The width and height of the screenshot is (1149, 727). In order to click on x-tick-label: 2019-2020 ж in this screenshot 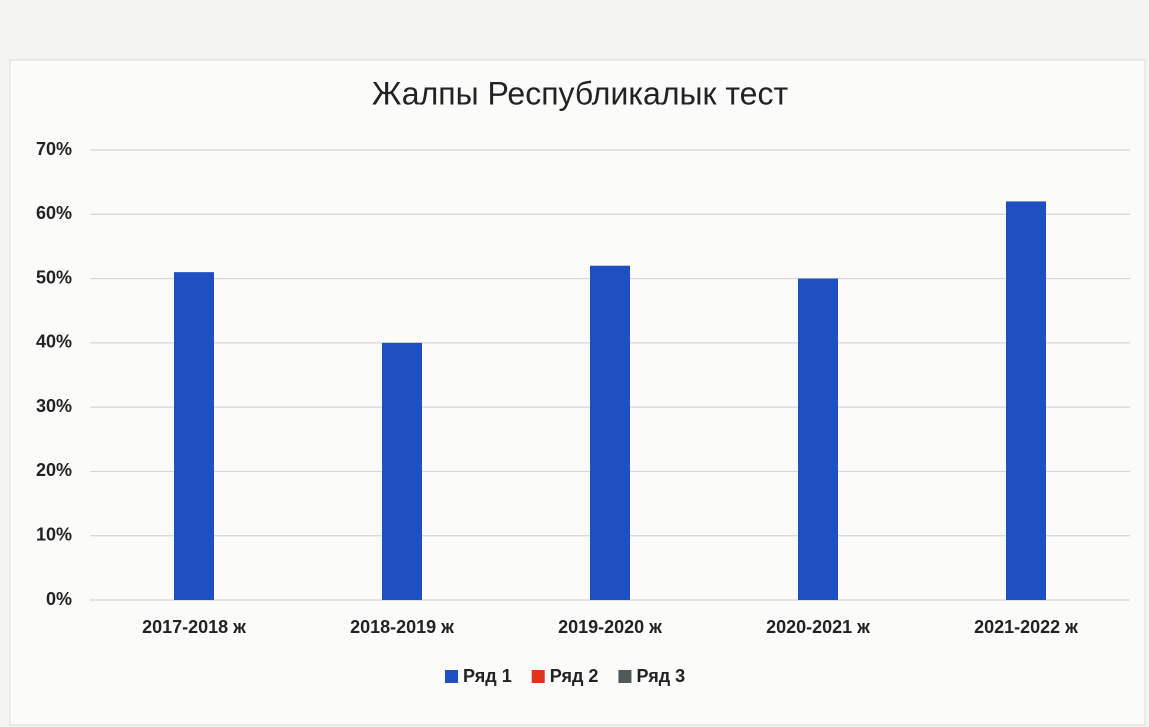, I will do `click(610, 627)`.